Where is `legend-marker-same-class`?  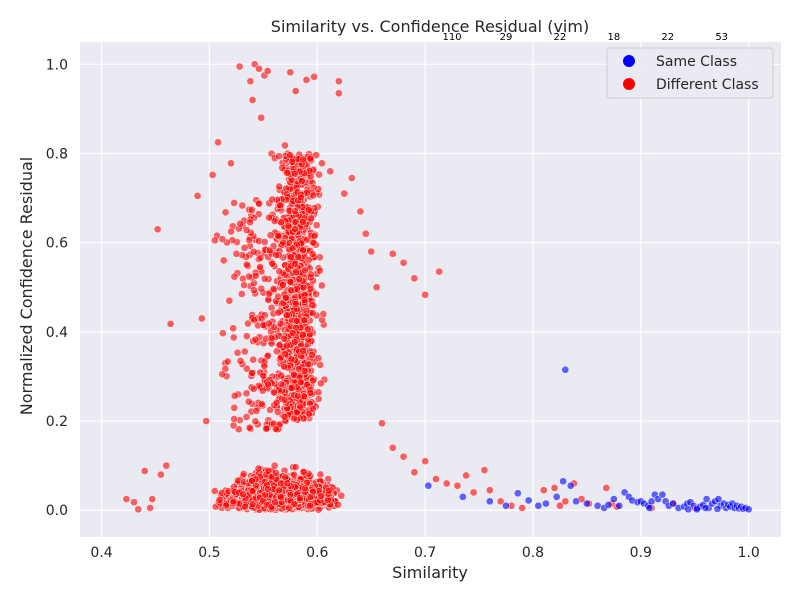
legend-marker-same-class is located at coordinates (629, 61).